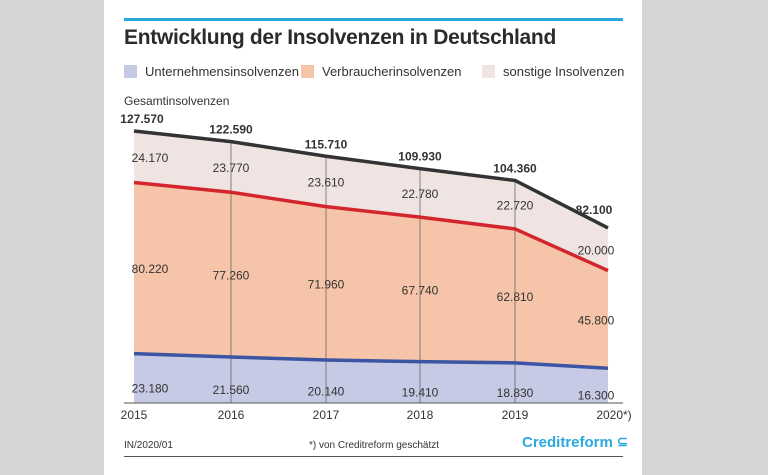 The width and height of the screenshot is (768, 475). I want to click on creditreform-logo: Creditreform ⊆, so click(575, 442).